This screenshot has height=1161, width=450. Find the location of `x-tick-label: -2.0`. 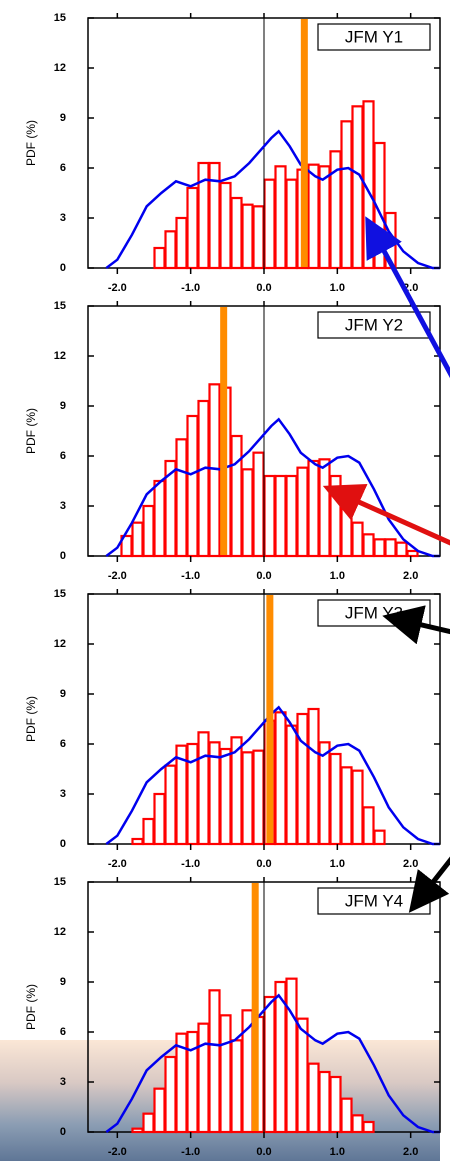

x-tick-label: -2.0 is located at coordinates (117, 864).